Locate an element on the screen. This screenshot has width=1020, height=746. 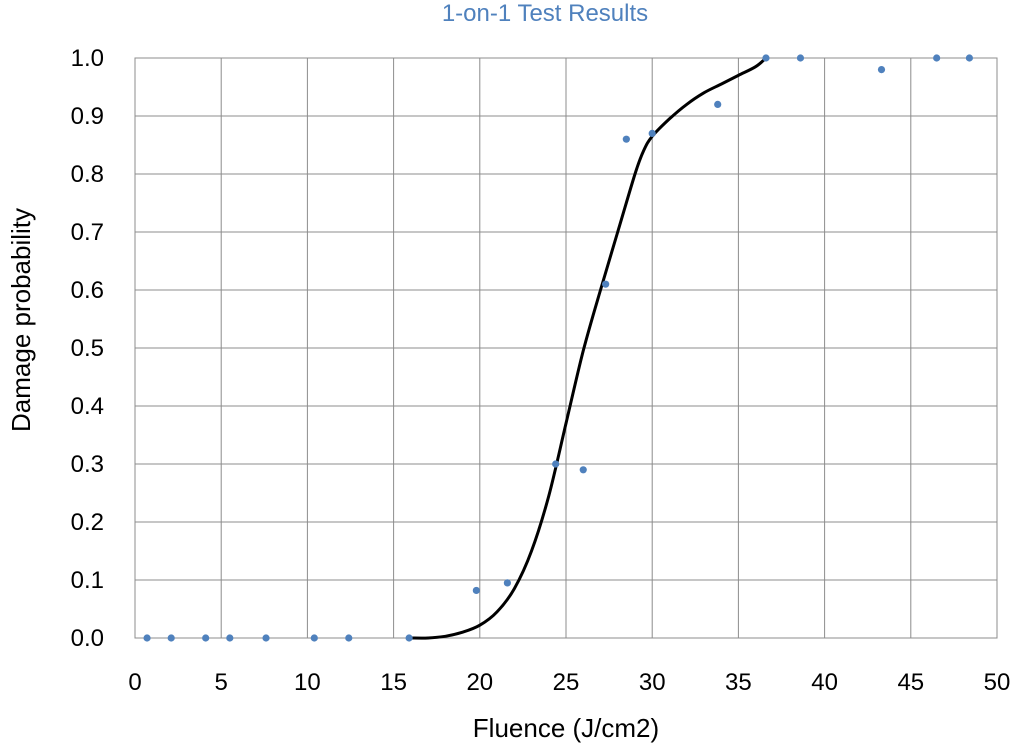
x-tick-labels: 0 5 10 15 20 25 30 35 40 45 50 is located at coordinates (569, 682).